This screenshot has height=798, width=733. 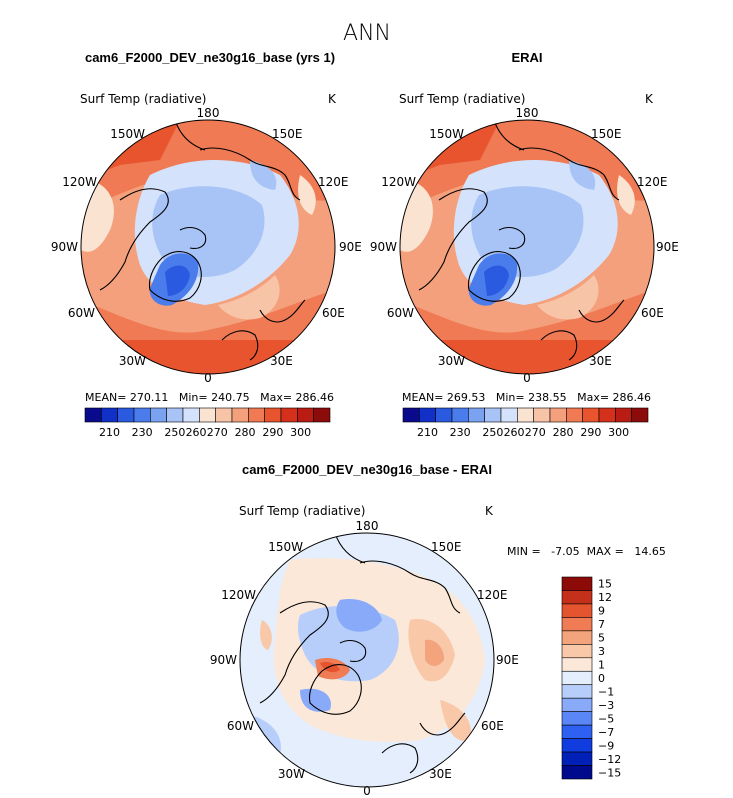 What do you see at coordinates (281, 361) in the screenshot?
I see `lon-label: 30E` at bounding box center [281, 361].